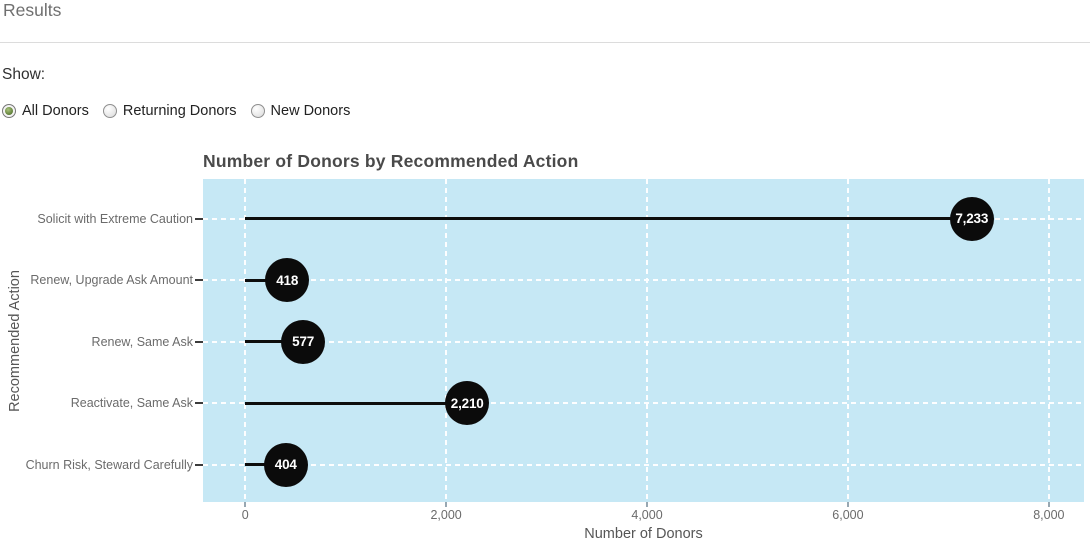  What do you see at coordinates (310, 111) in the screenshot?
I see `radio-option-label: New Donors` at bounding box center [310, 111].